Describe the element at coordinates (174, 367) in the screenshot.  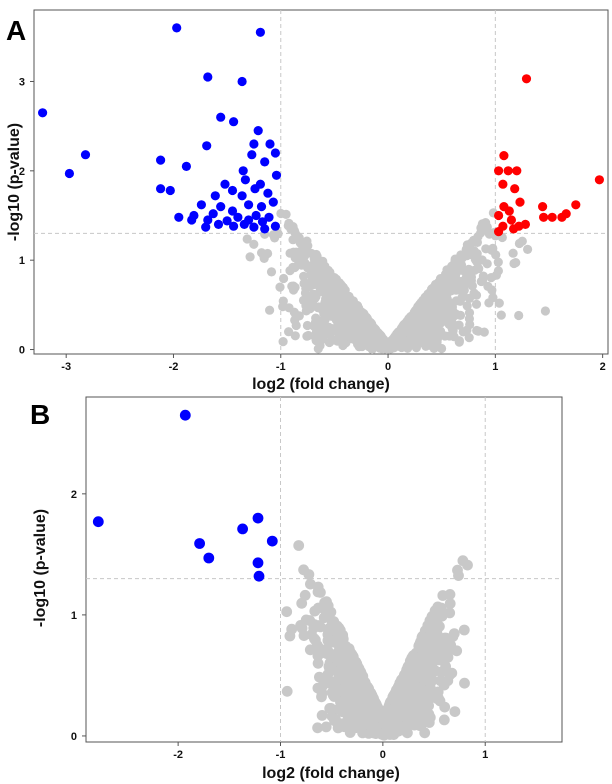
I see `x-tick-label: -2` at that location.